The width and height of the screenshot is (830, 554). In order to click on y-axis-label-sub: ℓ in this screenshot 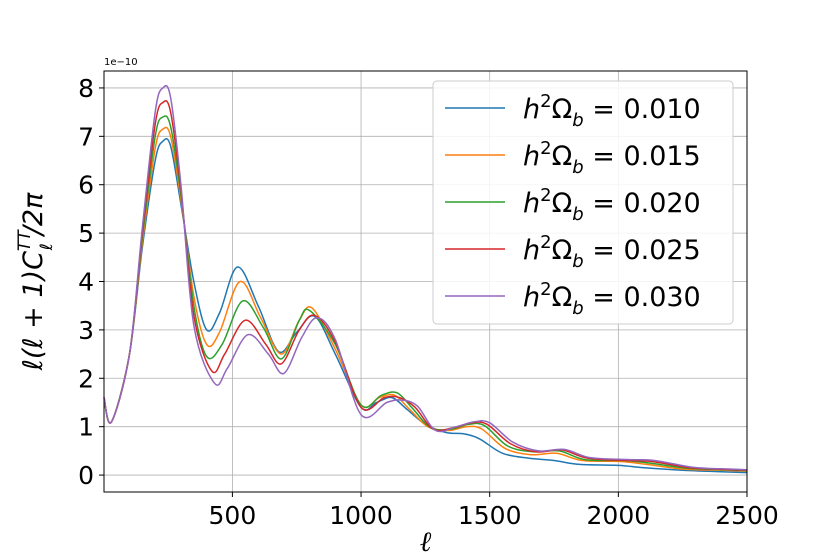, I will do `click(47, 247)`.